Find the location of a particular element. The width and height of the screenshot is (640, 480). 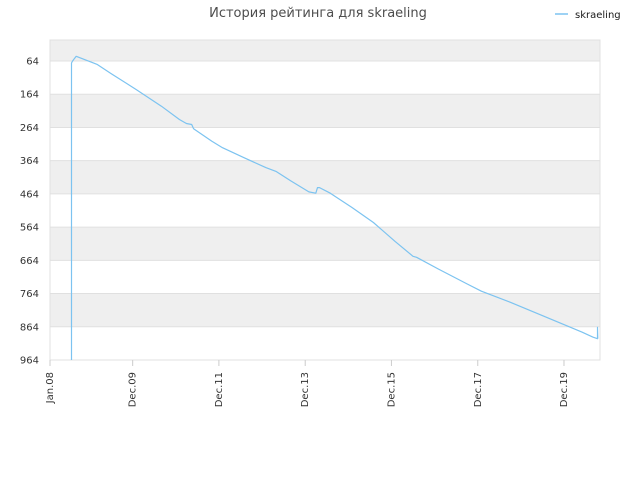

y-tick-label: 764 is located at coordinates (29, 294).